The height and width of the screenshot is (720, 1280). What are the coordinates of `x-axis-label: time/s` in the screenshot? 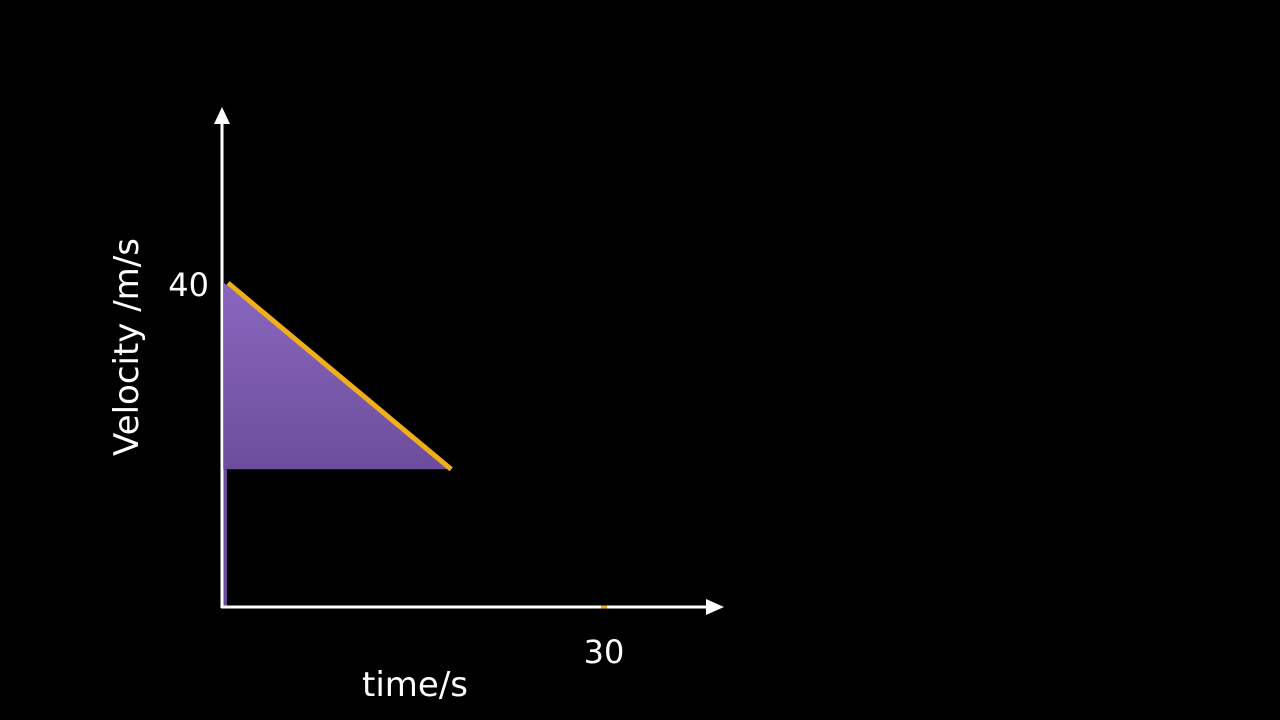 It's located at (415, 685).